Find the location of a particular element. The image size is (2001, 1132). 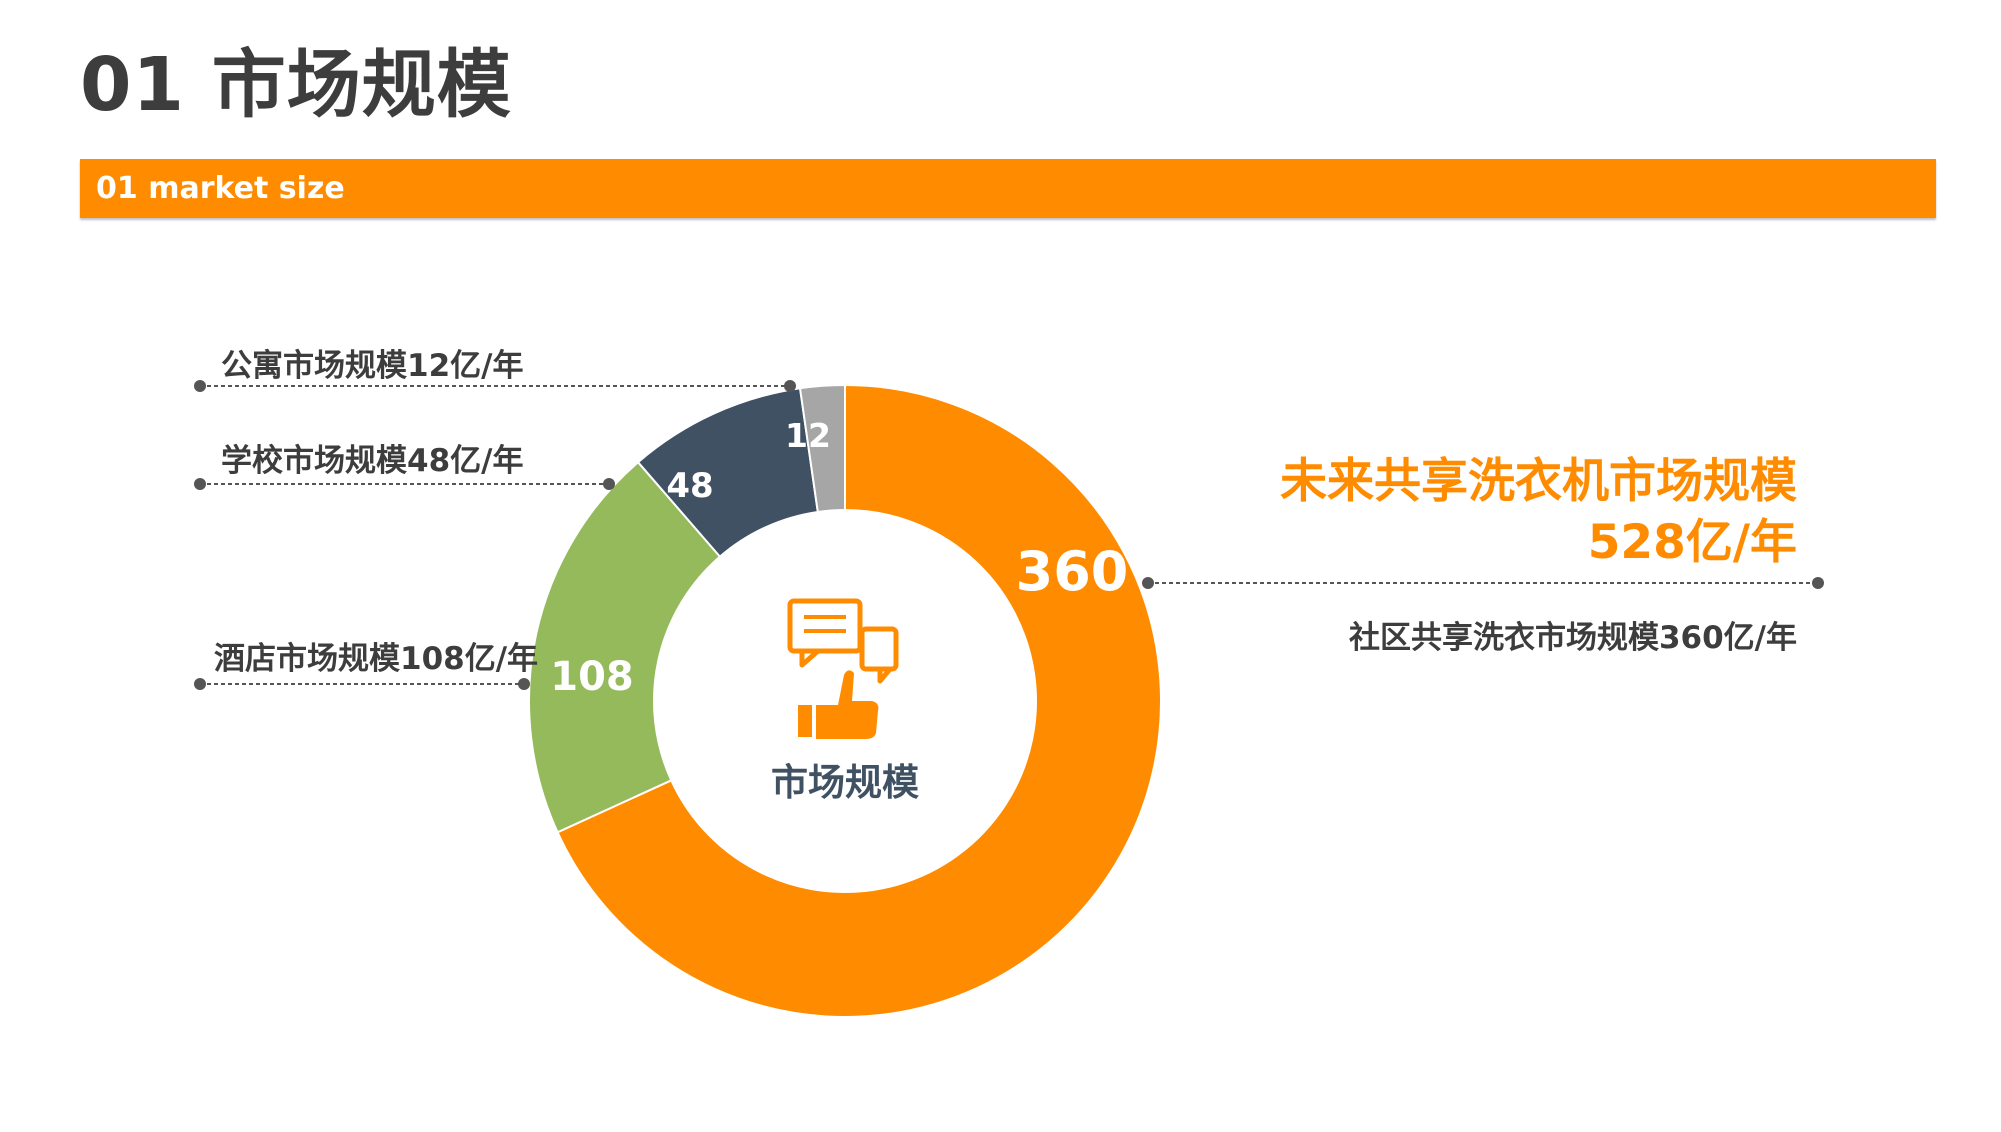

subtitle-bar: 01 market size is located at coordinates (1008, 188).